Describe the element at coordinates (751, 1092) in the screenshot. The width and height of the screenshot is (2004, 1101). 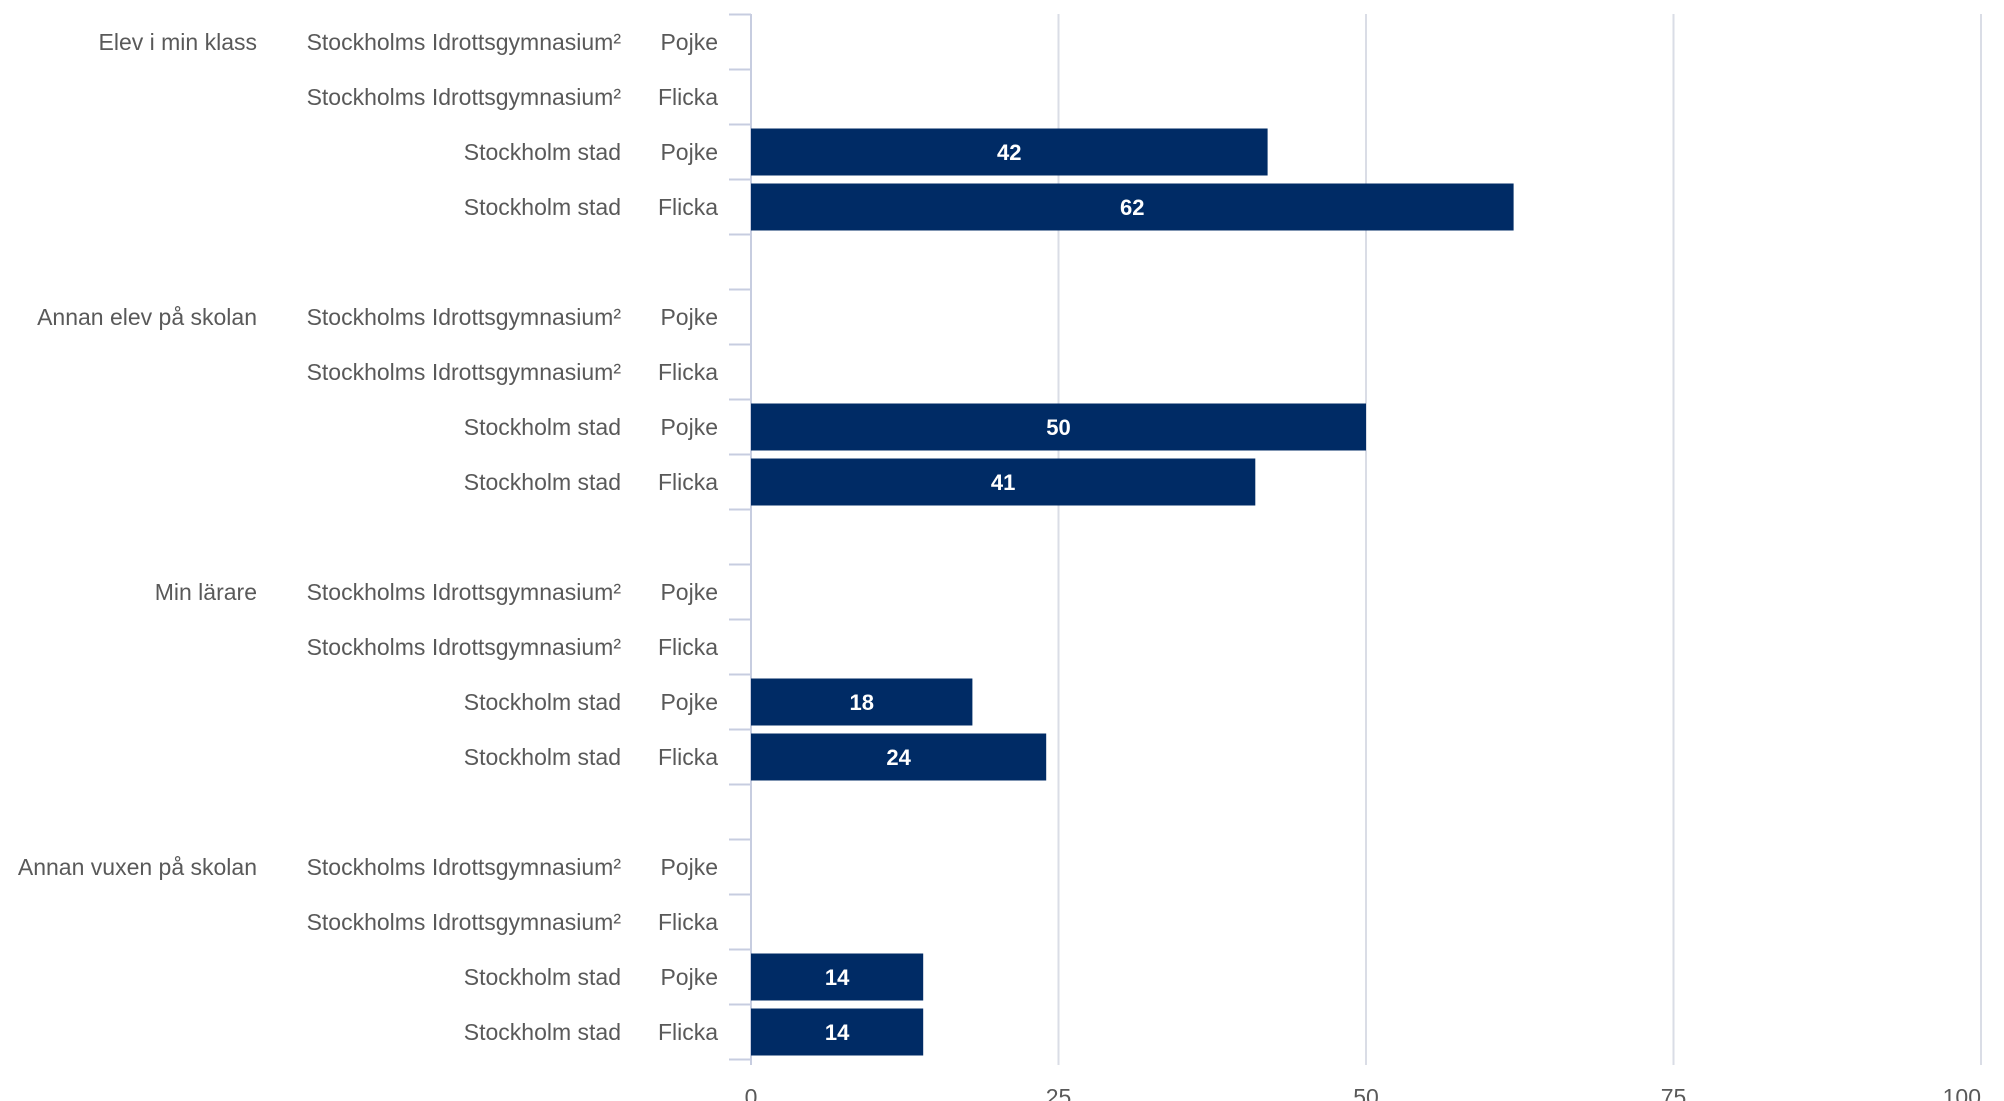
I see `x-tick-label: 0` at that location.